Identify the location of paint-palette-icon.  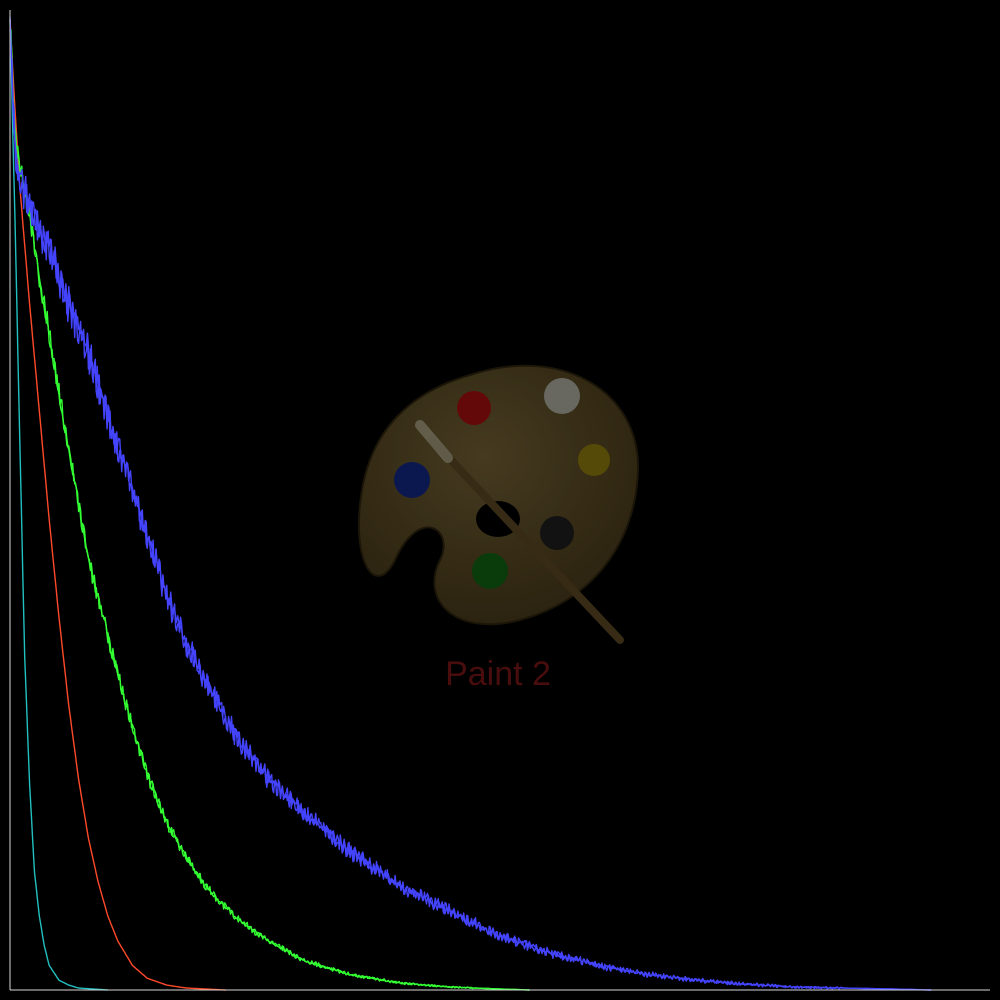
(498, 503).